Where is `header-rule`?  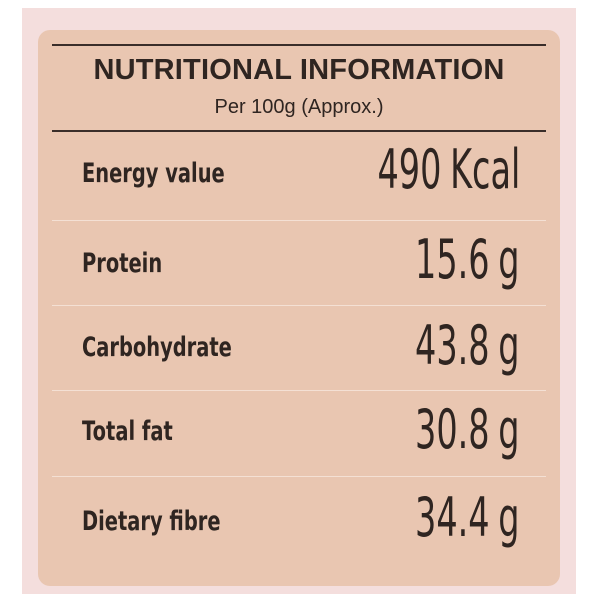 header-rule is located at coordinates (299, 131).